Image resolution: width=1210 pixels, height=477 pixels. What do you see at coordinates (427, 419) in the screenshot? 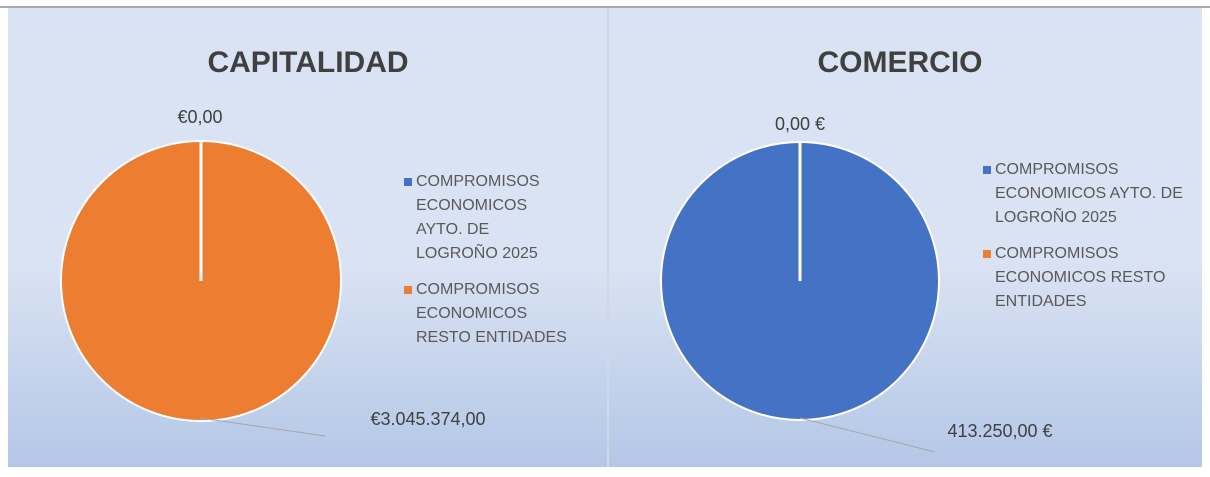
I see `data-label: €3.045.374,00` at bounding box center [427, 419].